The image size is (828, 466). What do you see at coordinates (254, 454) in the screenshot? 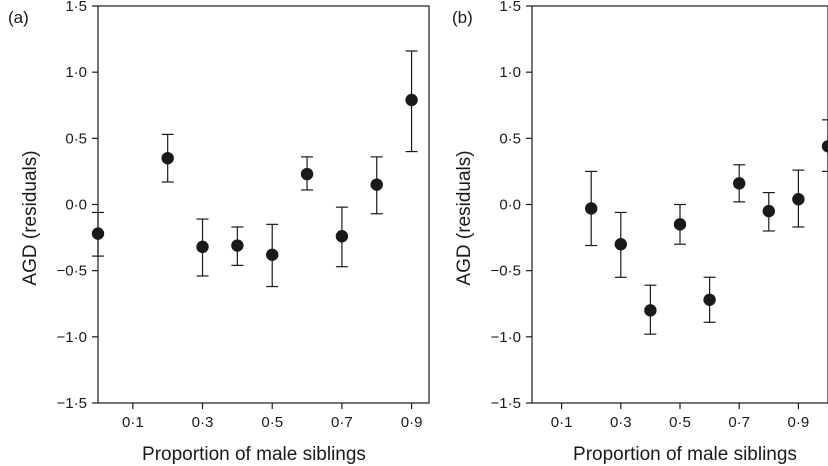
I see `panel-a-x-axis-title: Proportion of male siblings` at bounding box center [254, 454].